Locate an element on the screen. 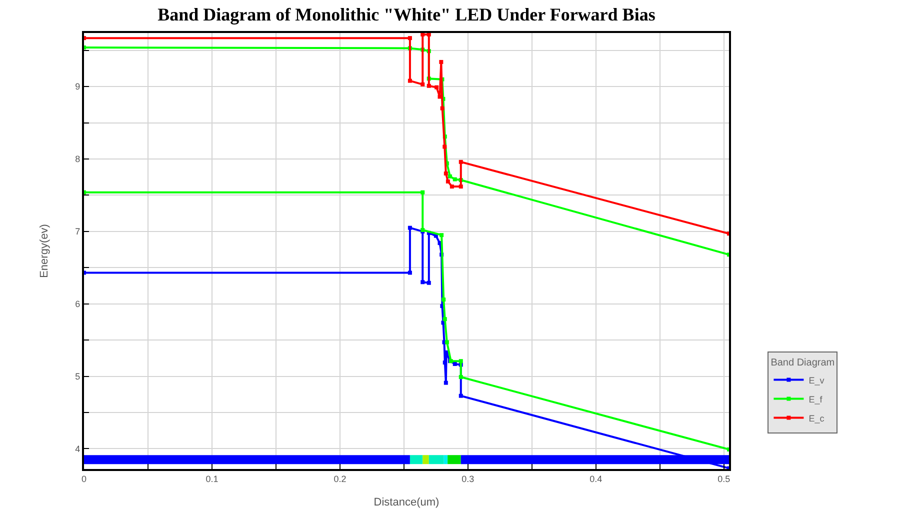 The height and width of the screenshot is (519, 912). x-tick-label: 0.2 is located at coordinates (340, 479).